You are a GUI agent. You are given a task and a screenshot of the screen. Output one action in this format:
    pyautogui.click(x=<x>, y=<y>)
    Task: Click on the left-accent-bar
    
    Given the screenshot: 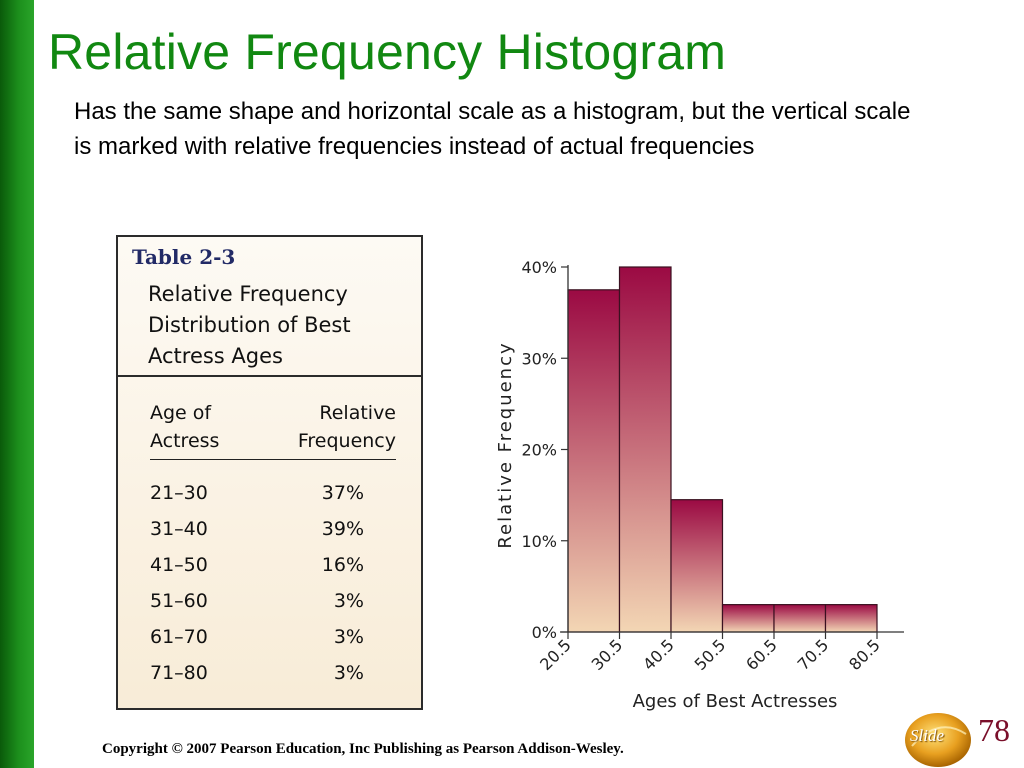 What is the action you would take?
    pyautogui.click(x=17, y=384)
    